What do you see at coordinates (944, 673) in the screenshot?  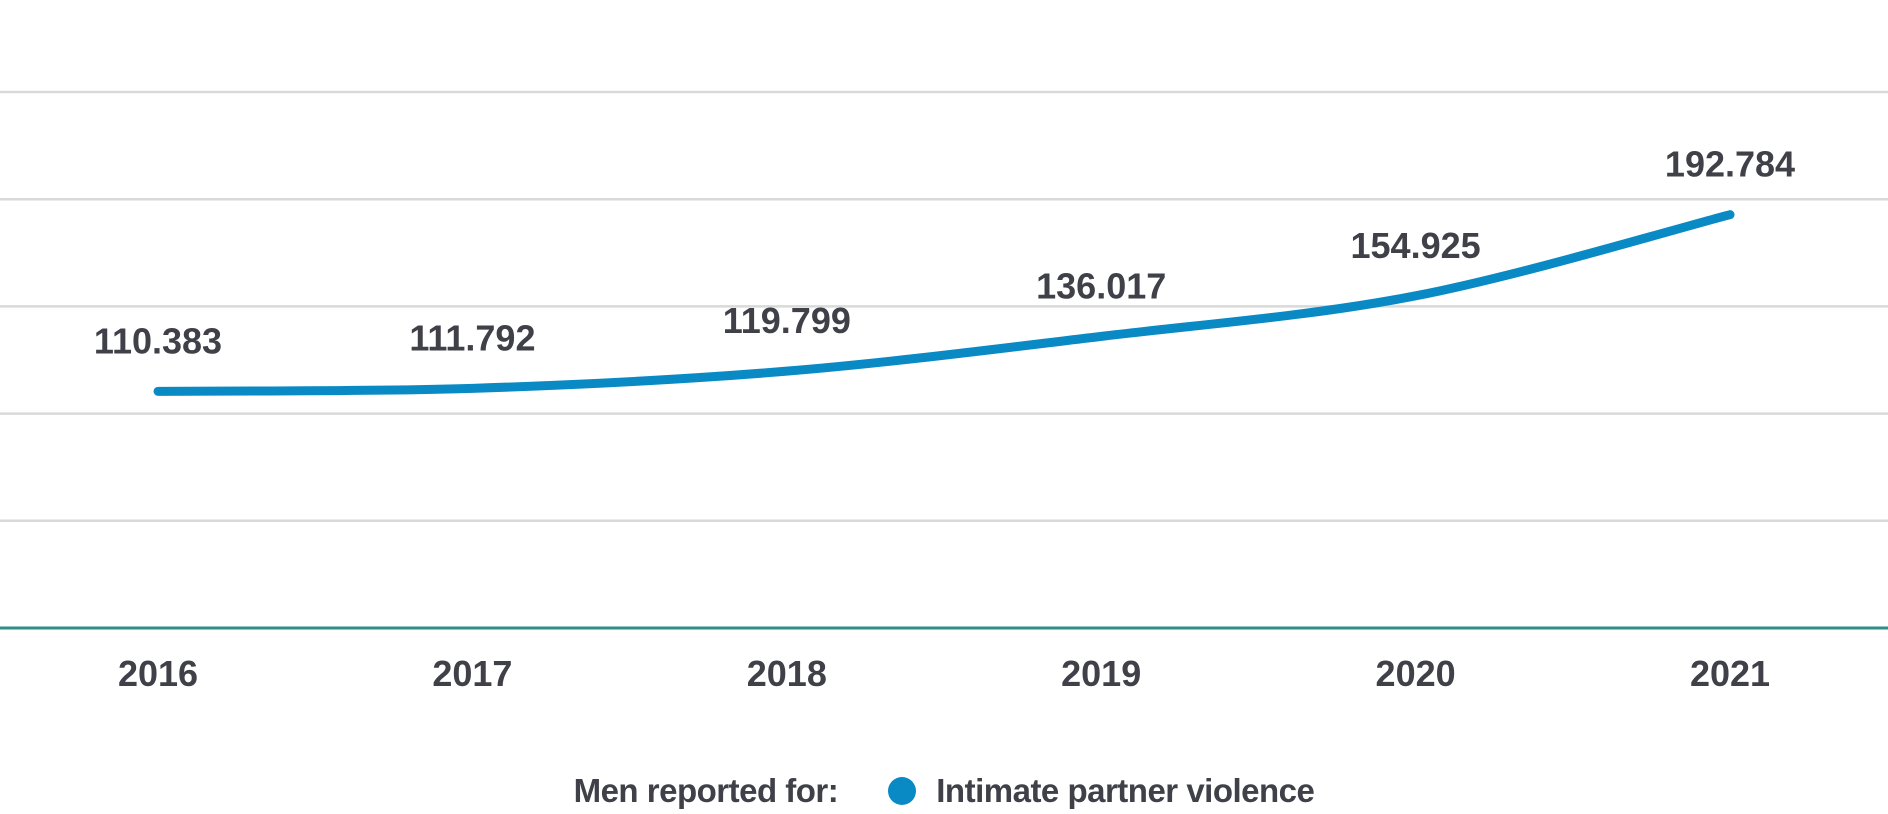 I see `x-axis-ticks: 2016 2017 2018 2019 2020 2021` at bounding box center [944, 673].